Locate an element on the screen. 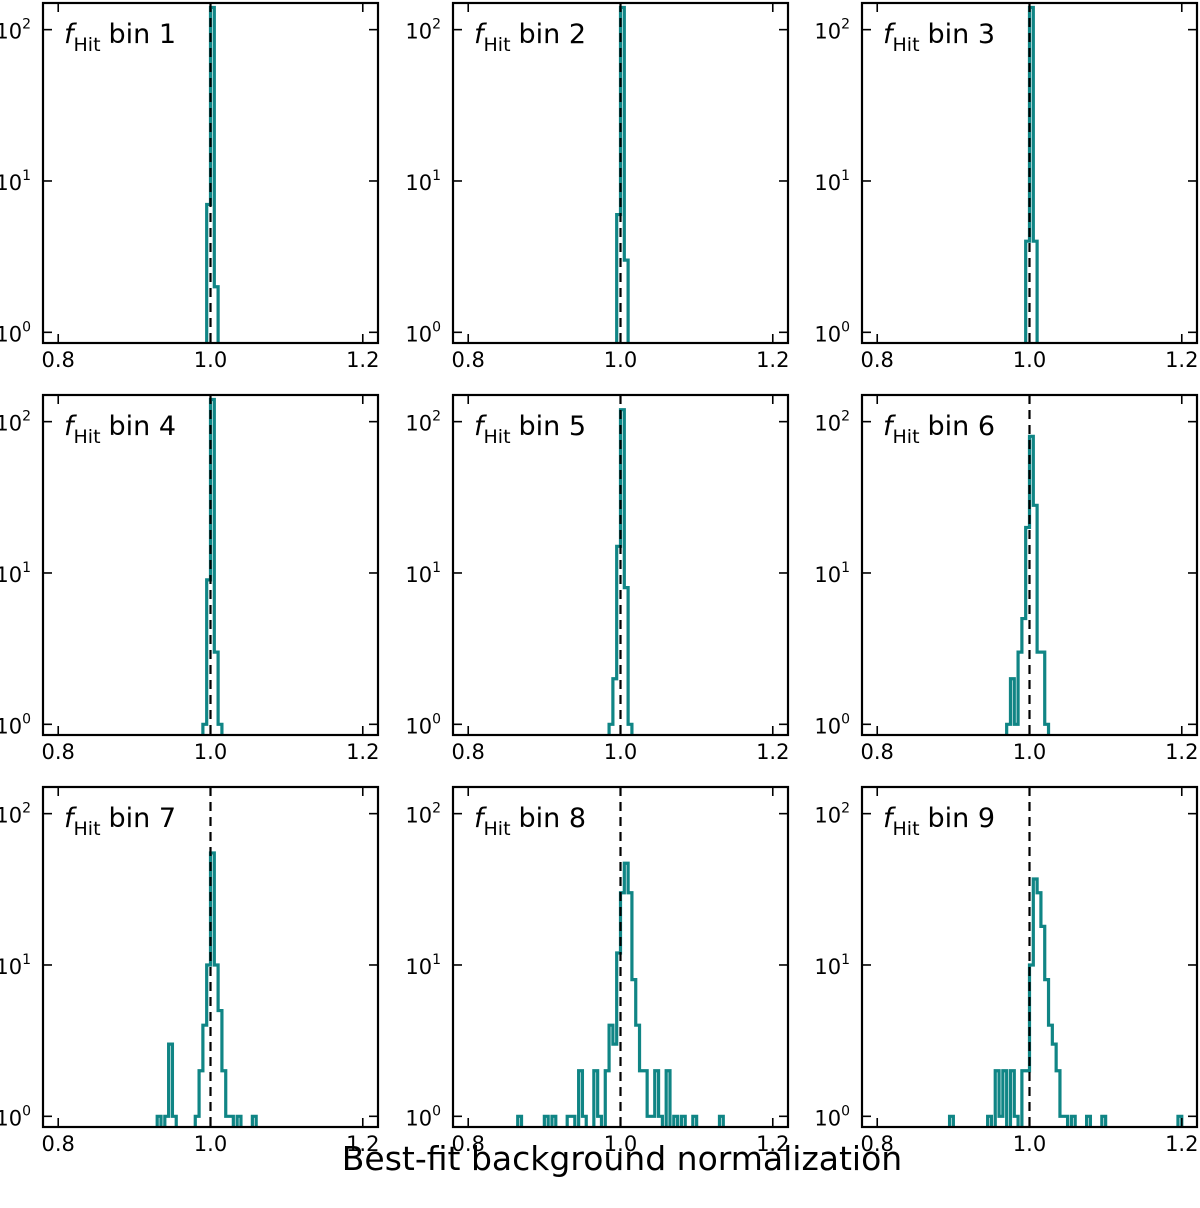 The width and height of the screenshot is (1200, 1208). panel-label: fHit bin 7 is located at coordinates (120, 821).